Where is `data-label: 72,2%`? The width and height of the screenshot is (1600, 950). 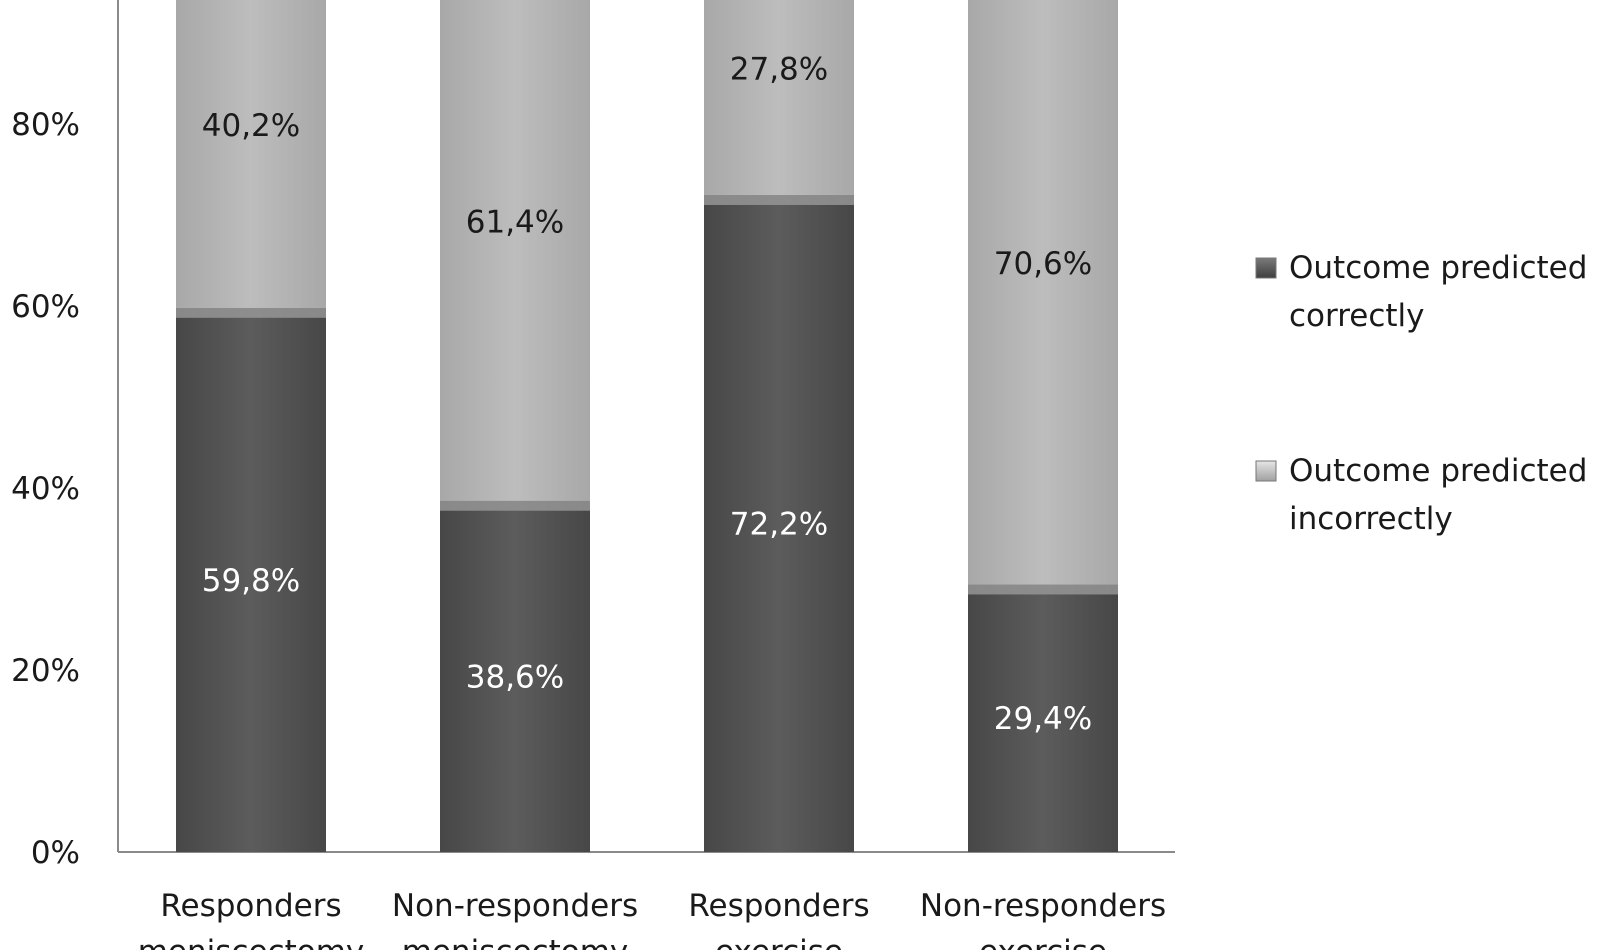 data-label: 72,2% is located at coordinates (779, 524).